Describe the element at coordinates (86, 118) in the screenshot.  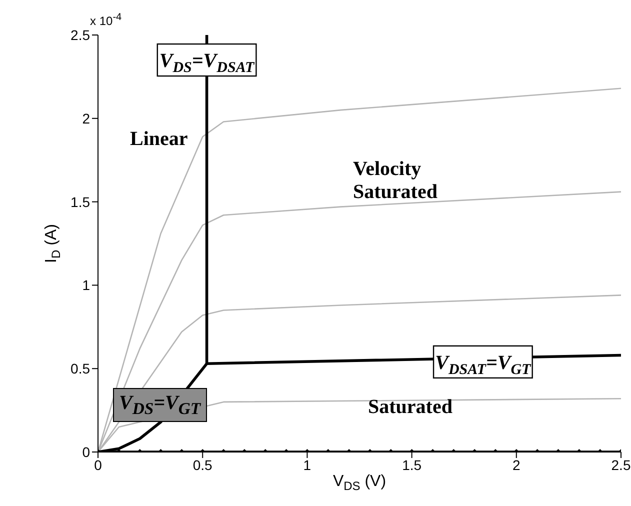
I see `y-tick-label: 2` at that location.